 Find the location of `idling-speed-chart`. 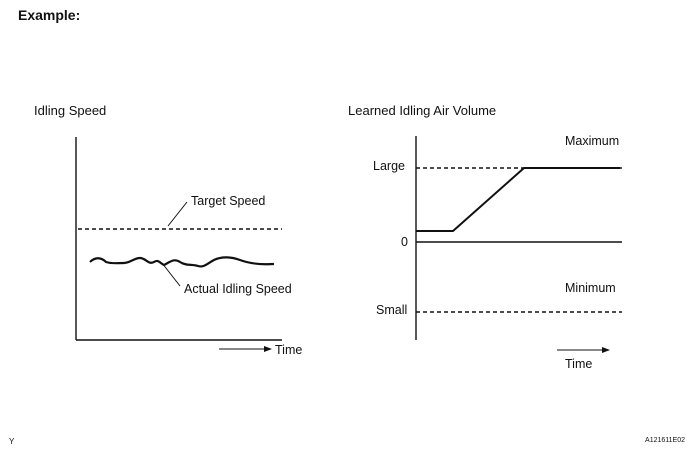

idling-speed-chart is located at coordinates (178, 244).